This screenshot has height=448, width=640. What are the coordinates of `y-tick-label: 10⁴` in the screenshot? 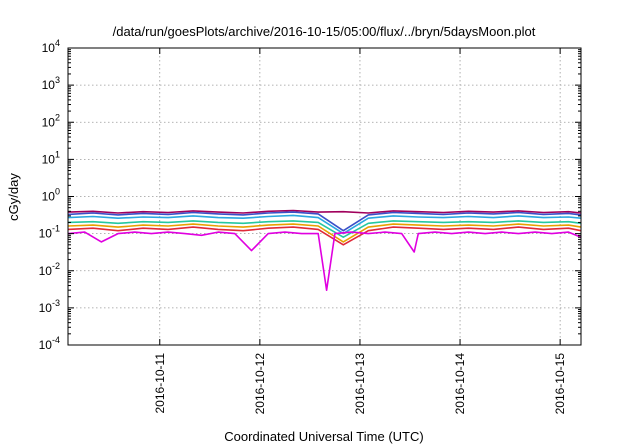 It's located at (51, 46).